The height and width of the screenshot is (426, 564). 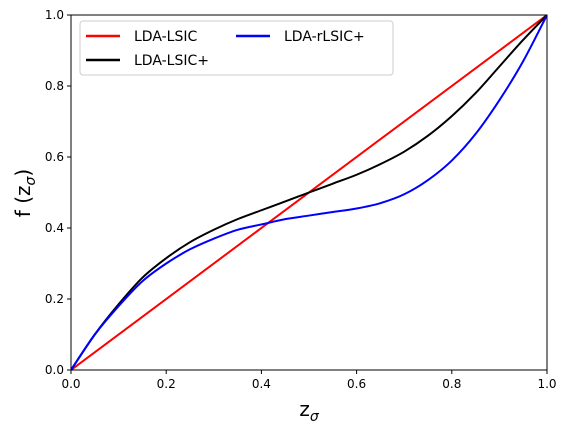 What do you see at coordinates (54, 370) in the screenshot?
I see `y-tick-label: 0.0` at bounding box center [54, 370].